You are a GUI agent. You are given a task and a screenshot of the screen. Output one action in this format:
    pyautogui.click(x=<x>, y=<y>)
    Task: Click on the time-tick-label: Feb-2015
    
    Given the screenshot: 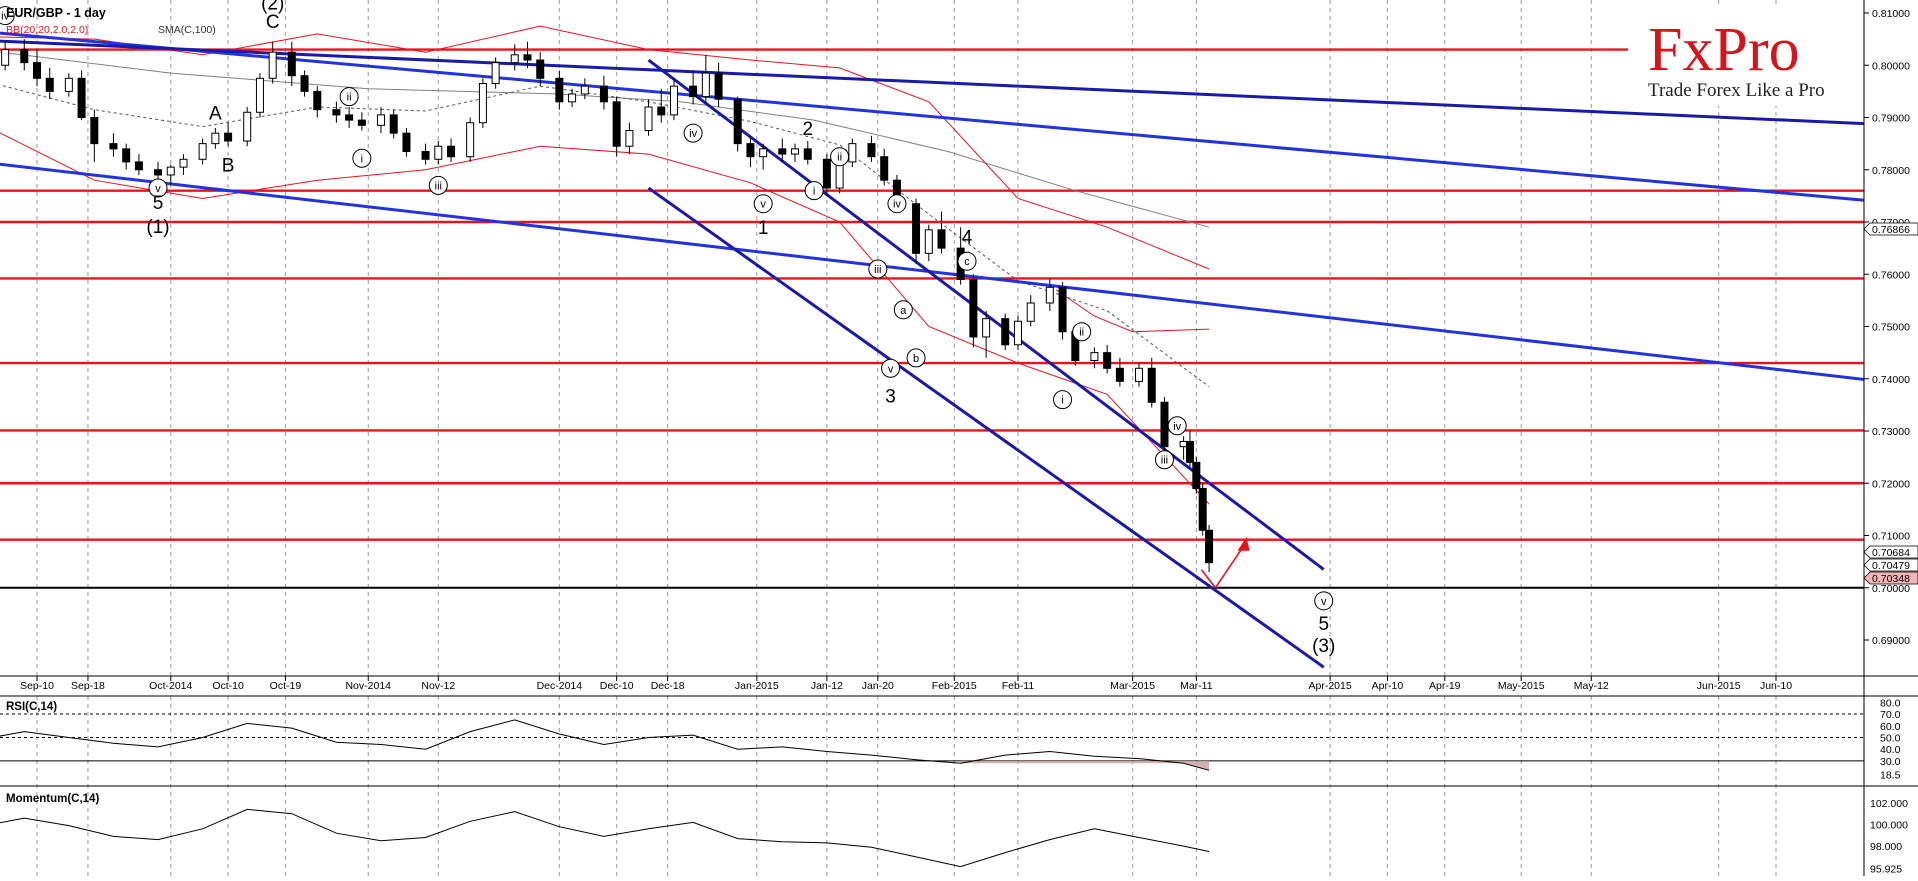 What is the action you would take?
    pyautogui.click(x=954, y=686)
    